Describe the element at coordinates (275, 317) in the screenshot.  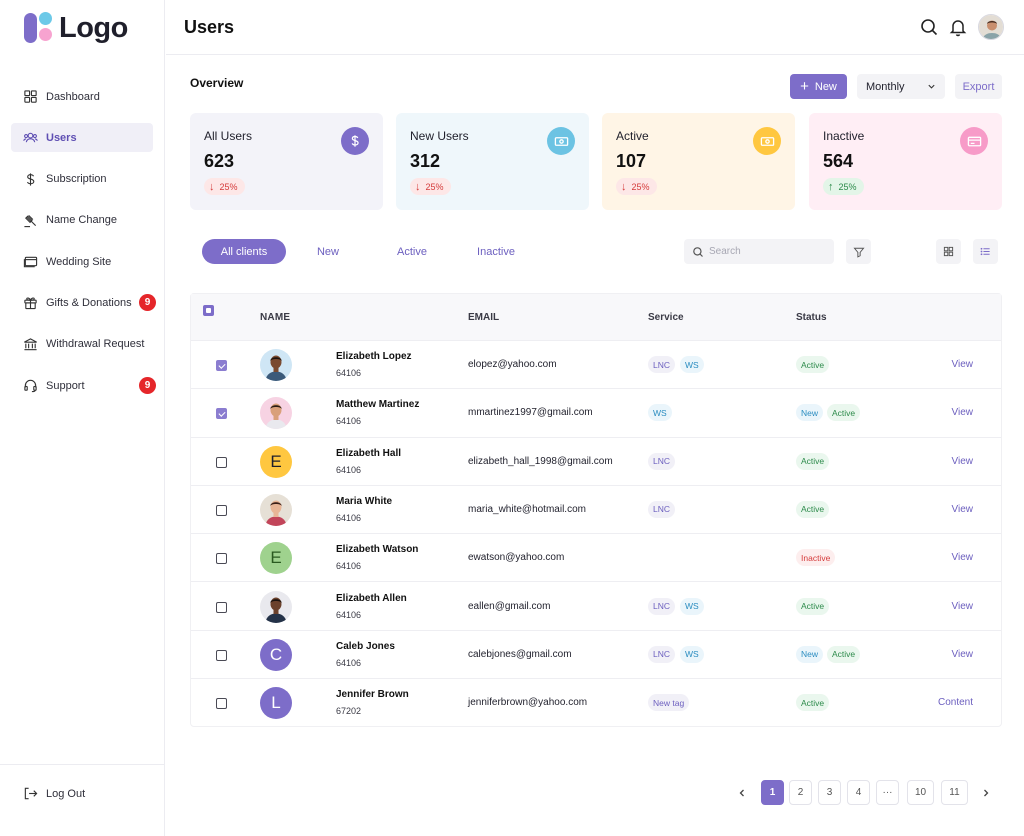
I see `column-header-name: NAME` at that location.